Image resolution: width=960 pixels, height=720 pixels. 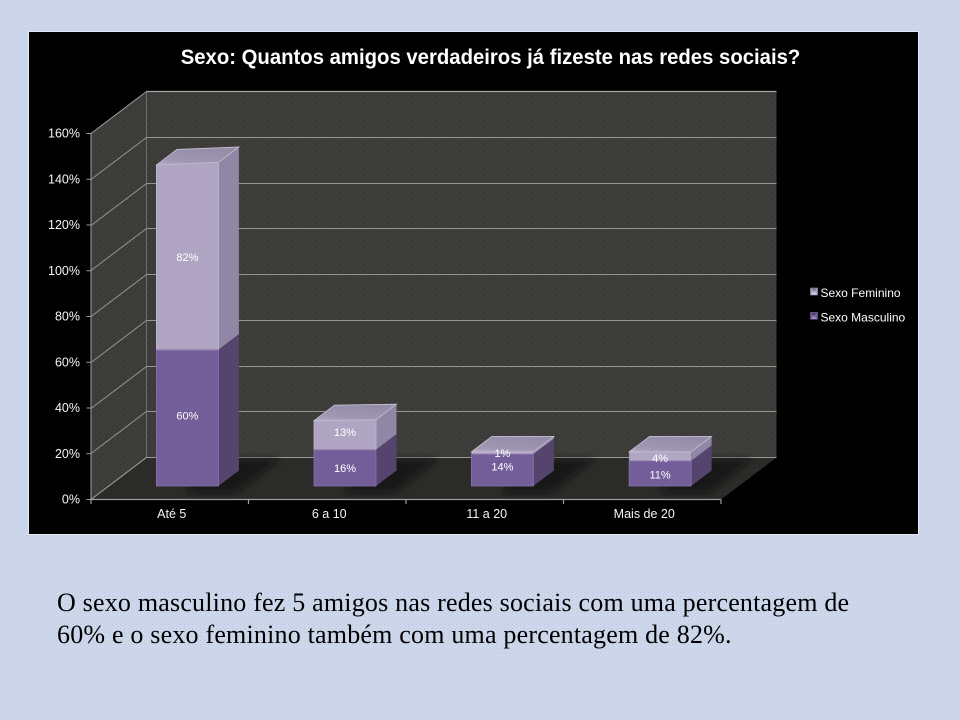 What do you see at coordinates (64, 271) in the screenshot?
I see `svg-text: 100%` at bounding box center [64, 271].